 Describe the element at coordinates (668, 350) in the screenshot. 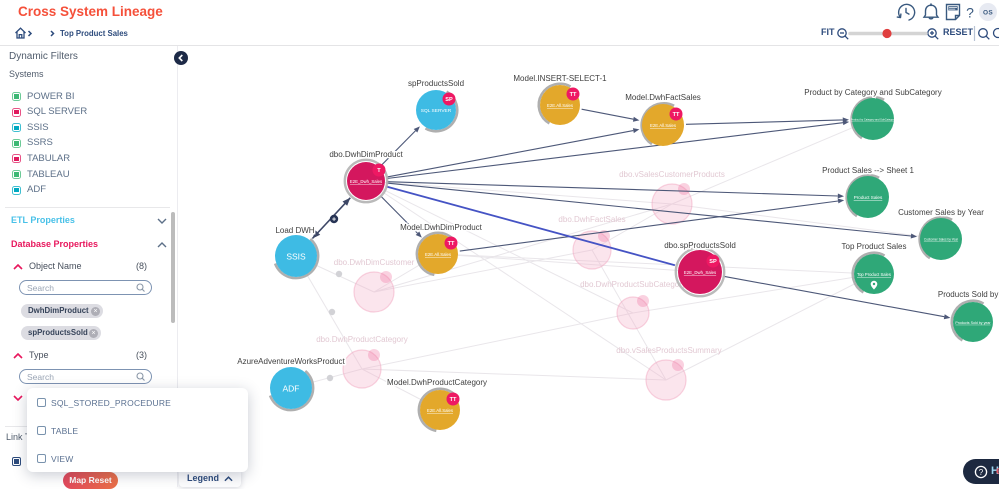

I see `svg-text: dbo.vSalesProductsSummary` at that location.